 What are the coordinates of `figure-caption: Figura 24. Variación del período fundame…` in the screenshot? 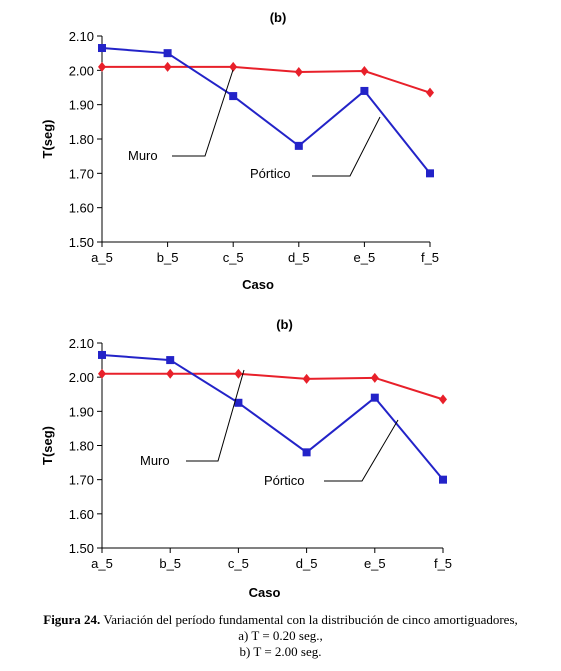 It's located at (280, 636).